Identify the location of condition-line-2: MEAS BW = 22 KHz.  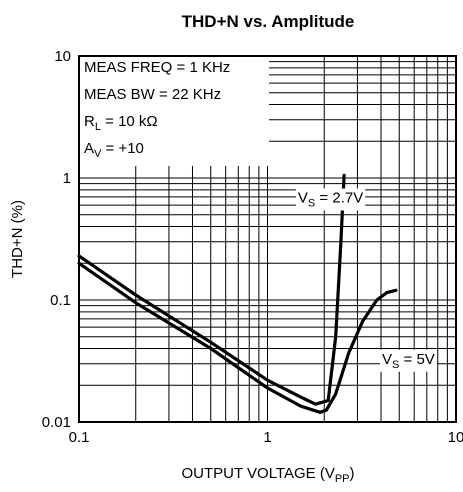
(152, 94).